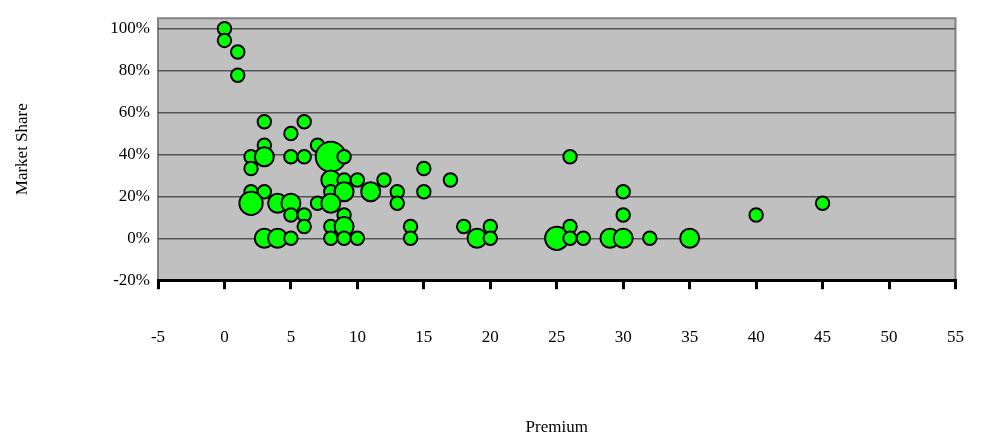 This screenshot has height=446, width=1002. Describe the element at coordinates (424, 336) in the screenshot. I see `x-tick-label: 15` at that location.